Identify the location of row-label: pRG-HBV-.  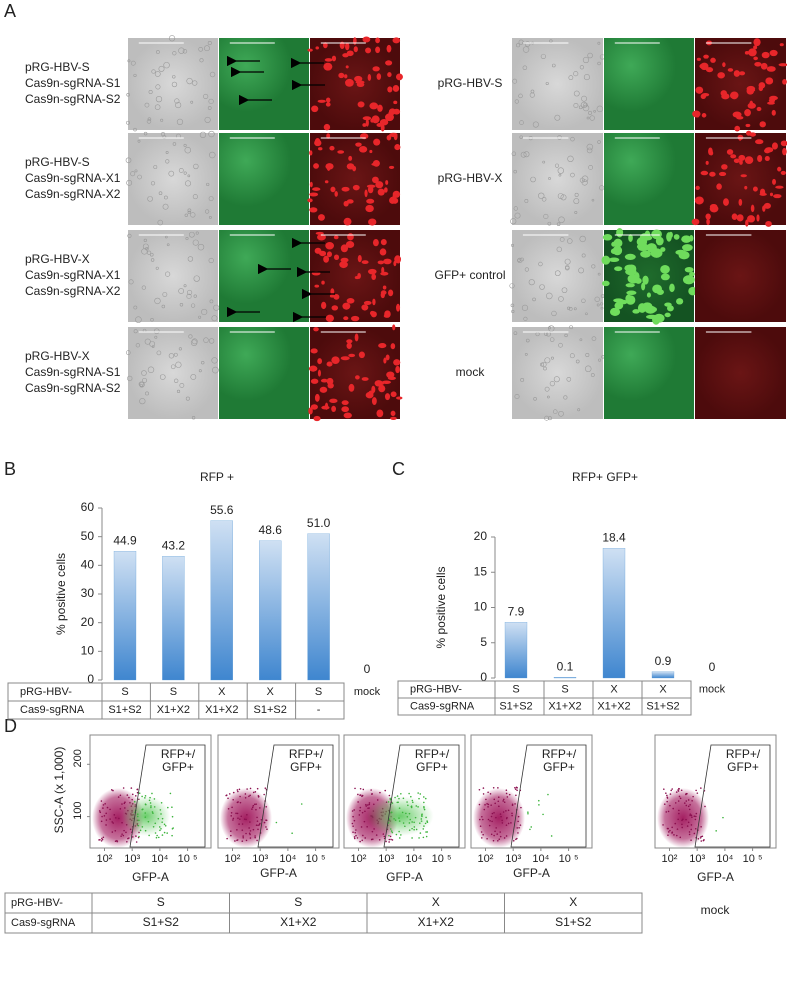
(37, 903).